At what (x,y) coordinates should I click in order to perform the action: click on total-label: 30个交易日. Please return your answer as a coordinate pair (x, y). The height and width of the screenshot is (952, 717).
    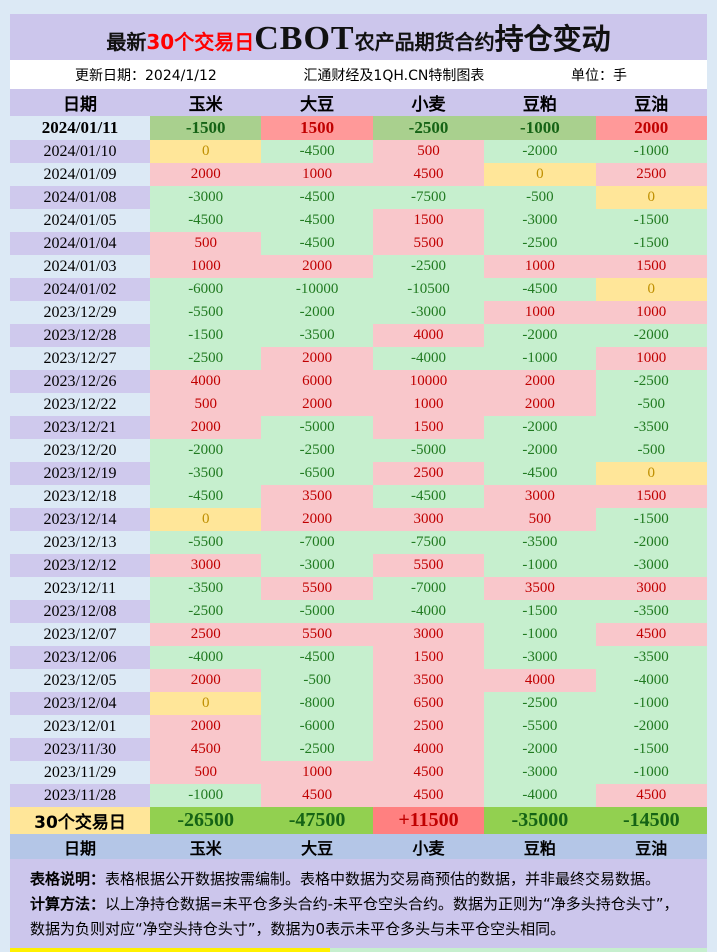
    Looking at the image, I should click on (80, 820).